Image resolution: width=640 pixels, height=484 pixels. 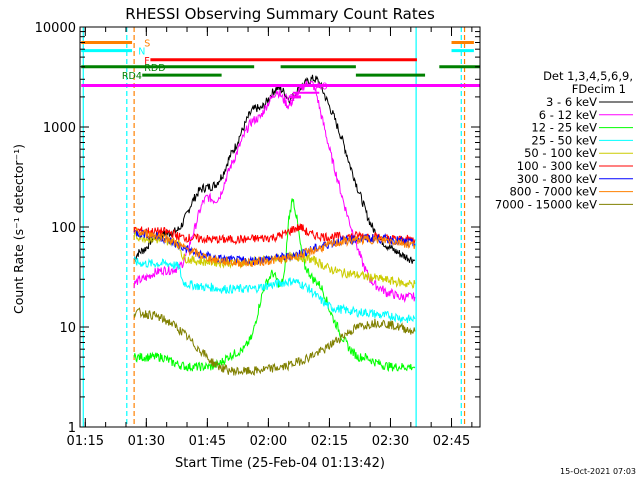 I want to click on x-tick-label-0: 01:15, so click(x=85, y=441).